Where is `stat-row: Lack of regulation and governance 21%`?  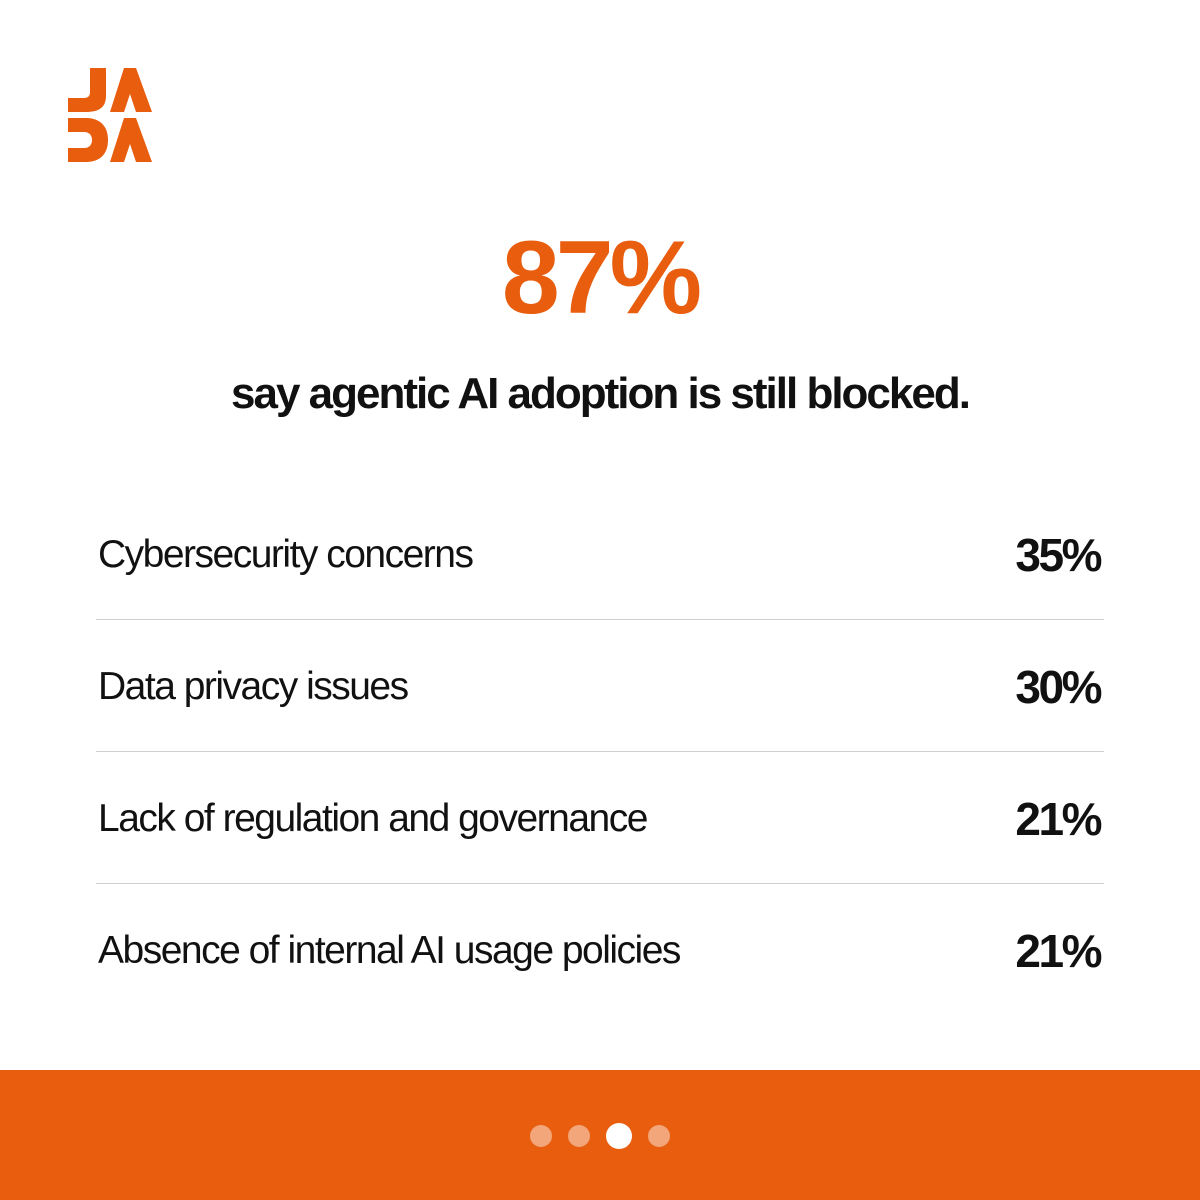 stat-row: Lack of regulation and governance 21% is located at coordinates (600, 818).